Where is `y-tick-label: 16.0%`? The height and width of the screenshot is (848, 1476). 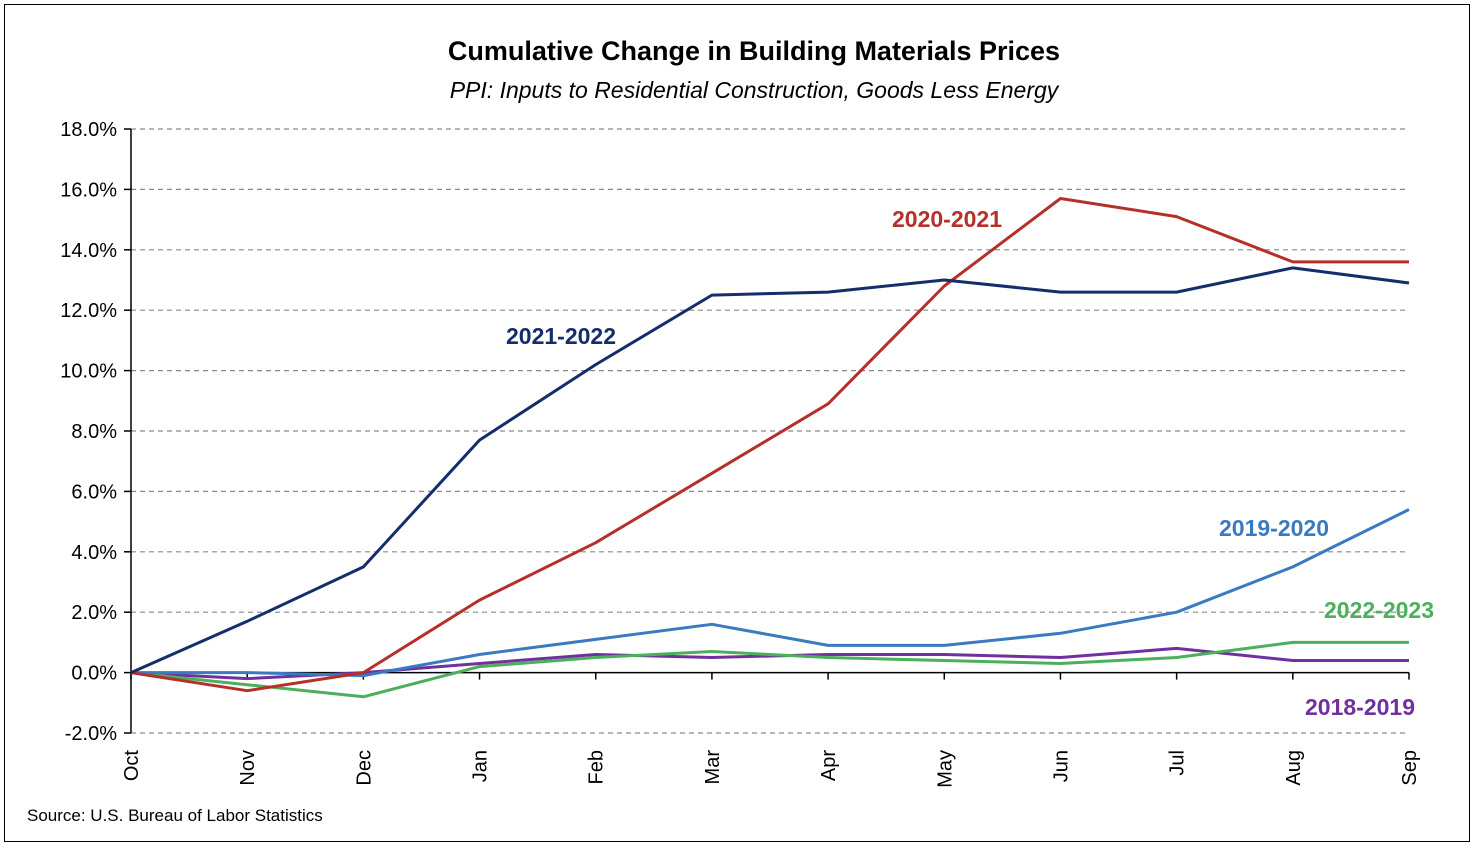 y-tick-label: 16.0% is located at coordinates (88, 190).